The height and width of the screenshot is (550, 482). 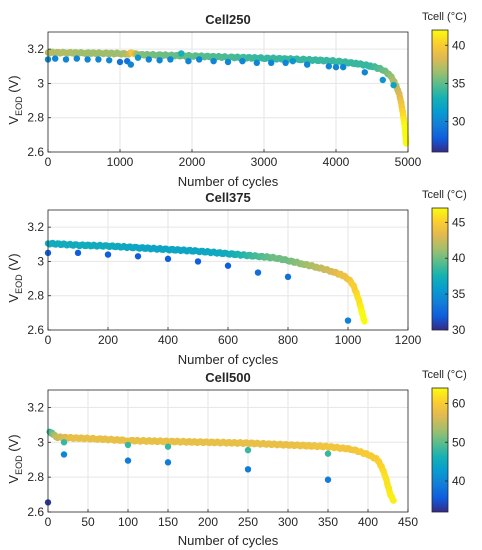 I want to click on colorbar: 40 50 60, so click(x=448, y=450).